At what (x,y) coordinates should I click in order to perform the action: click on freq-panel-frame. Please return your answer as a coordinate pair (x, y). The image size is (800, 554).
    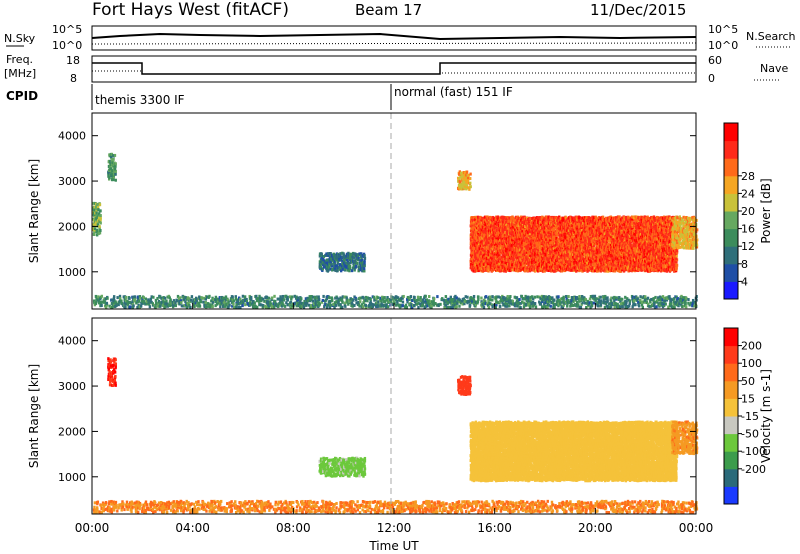
    Looking at the image, I should click on (394, 69).